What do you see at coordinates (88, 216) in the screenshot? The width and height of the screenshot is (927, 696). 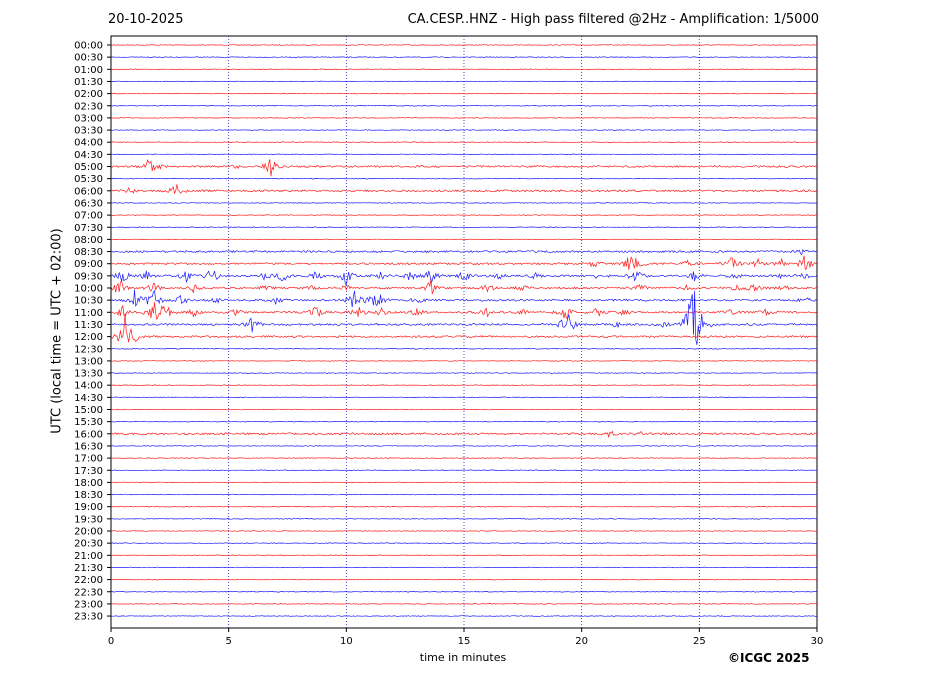 I see `y-tick-label: 07:00` at bounding box center [88, 216].